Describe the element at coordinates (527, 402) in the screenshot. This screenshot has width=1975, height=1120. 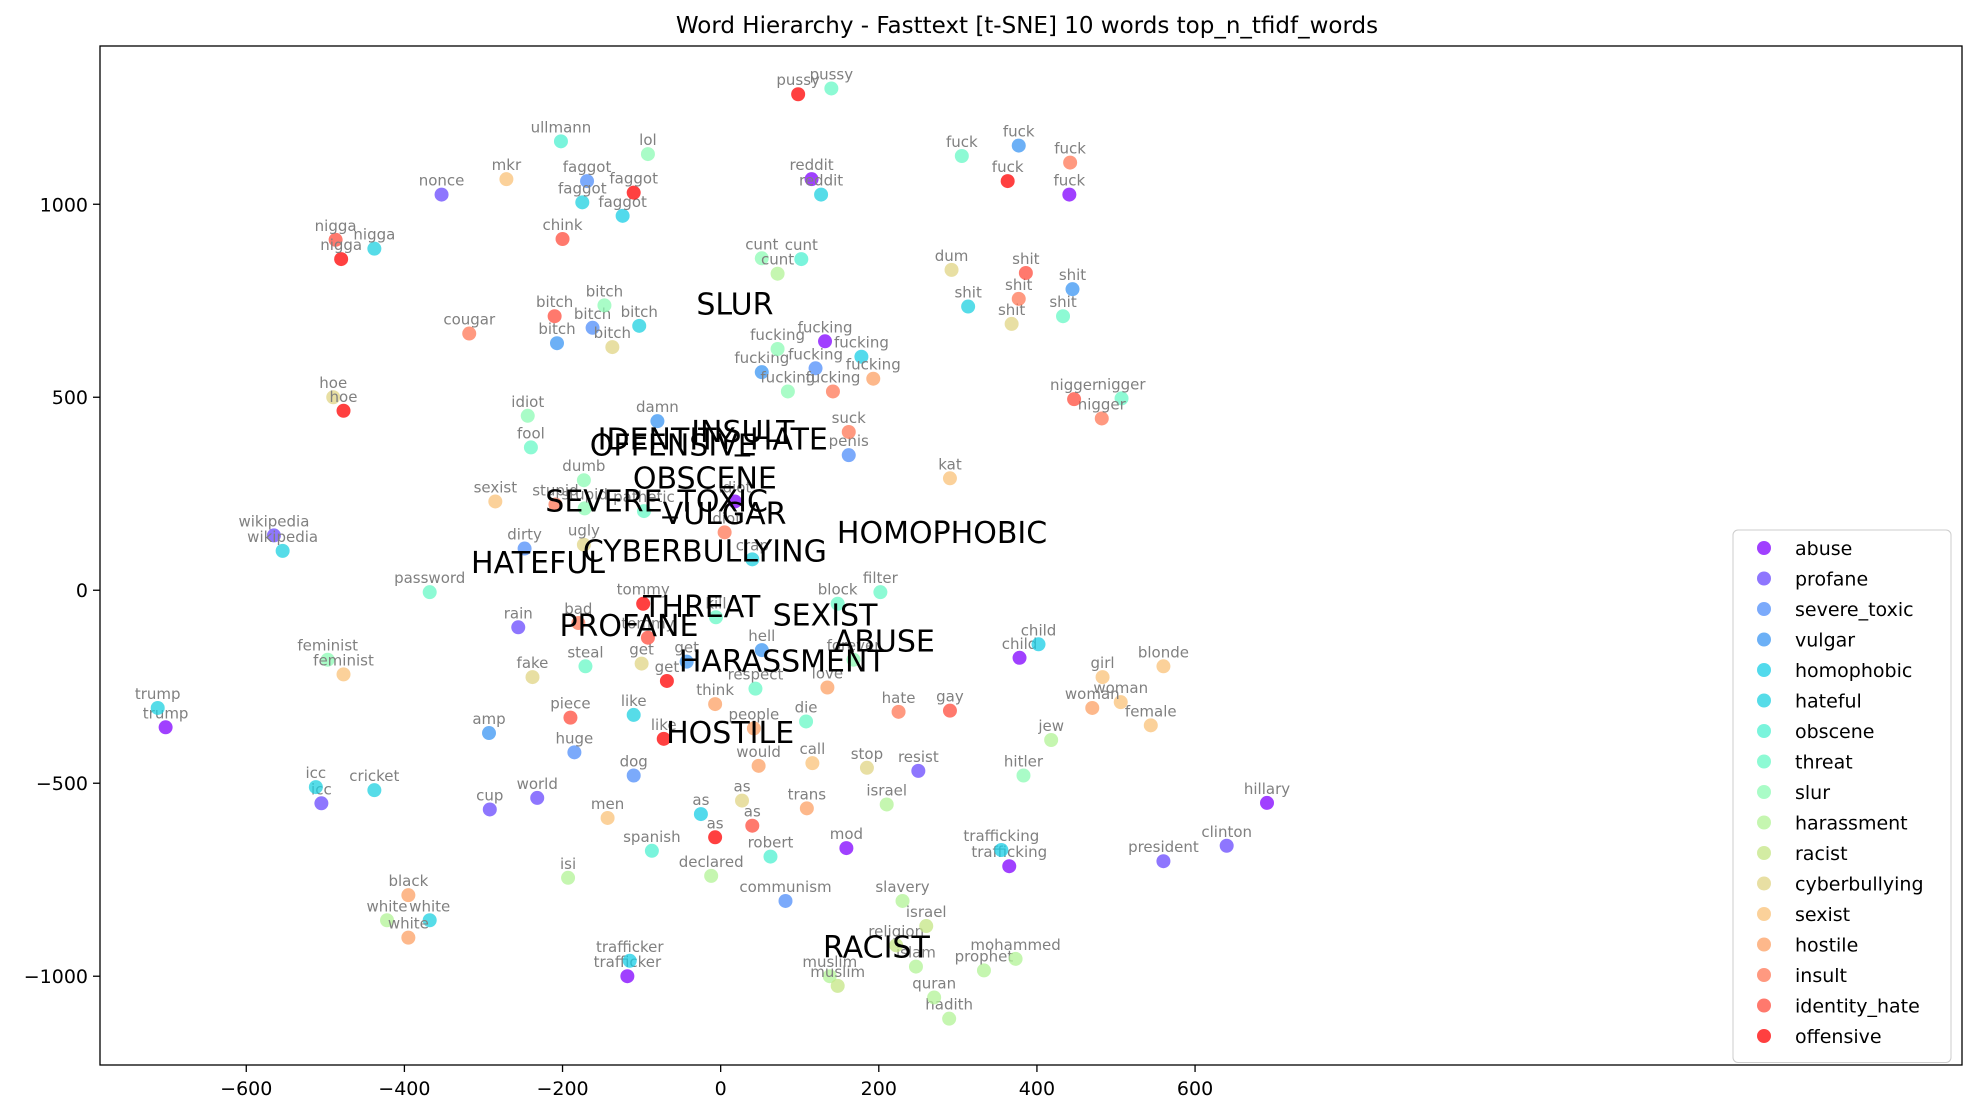
I see `point-label: idiot` at that location.